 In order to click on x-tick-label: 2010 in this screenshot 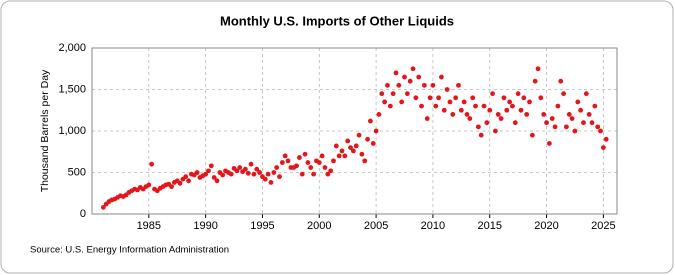, I will do `click(433, 226)`.